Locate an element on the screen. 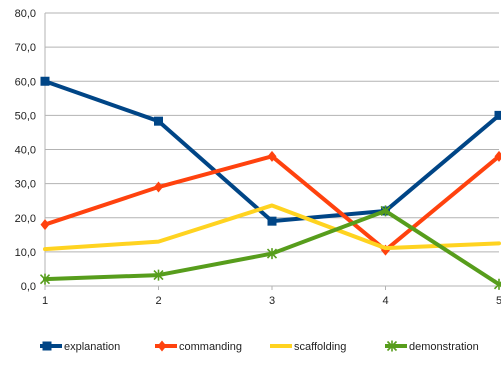  legend-item-scaffolding: scaffolding is located at coordinates (308, 347).